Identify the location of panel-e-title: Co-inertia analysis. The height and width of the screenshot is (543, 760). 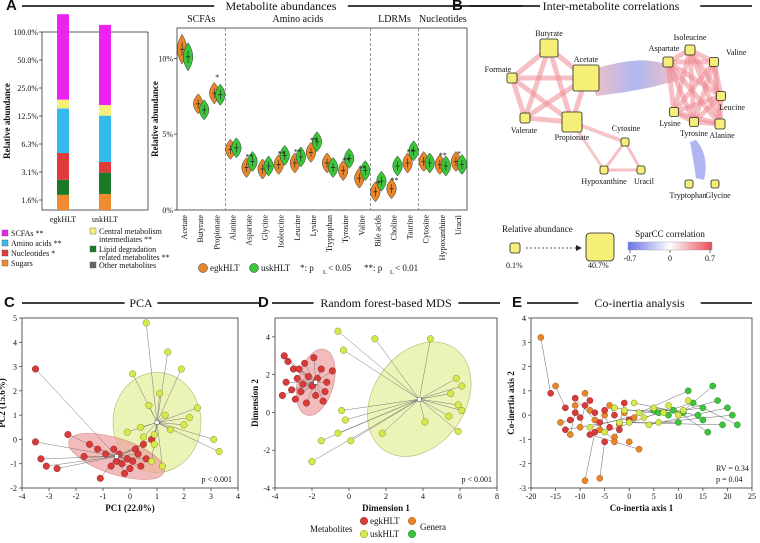
(639, 303).